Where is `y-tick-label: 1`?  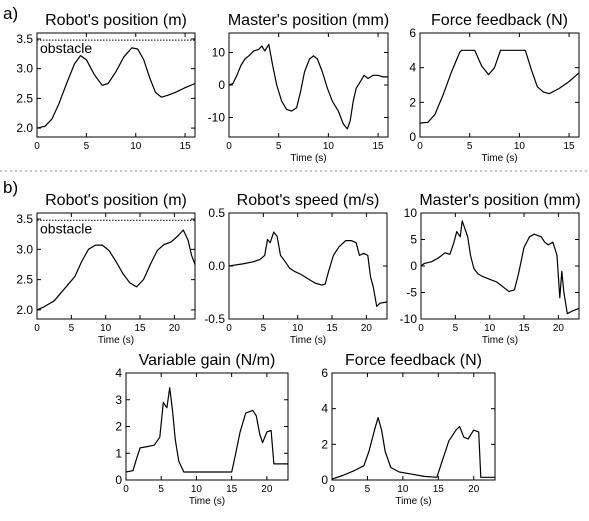
y-tick-label: 1 is located at coordinates (118, 453).